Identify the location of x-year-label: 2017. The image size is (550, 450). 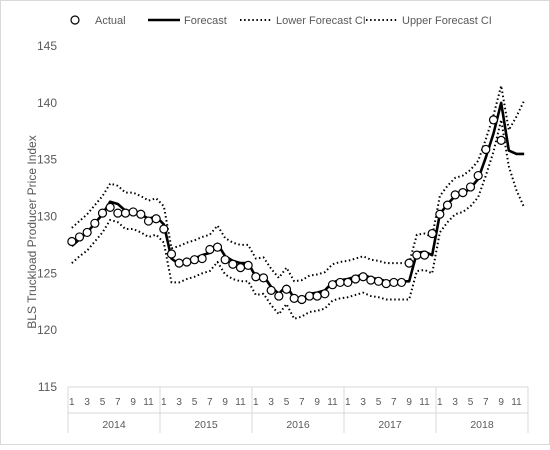
(390, 425).